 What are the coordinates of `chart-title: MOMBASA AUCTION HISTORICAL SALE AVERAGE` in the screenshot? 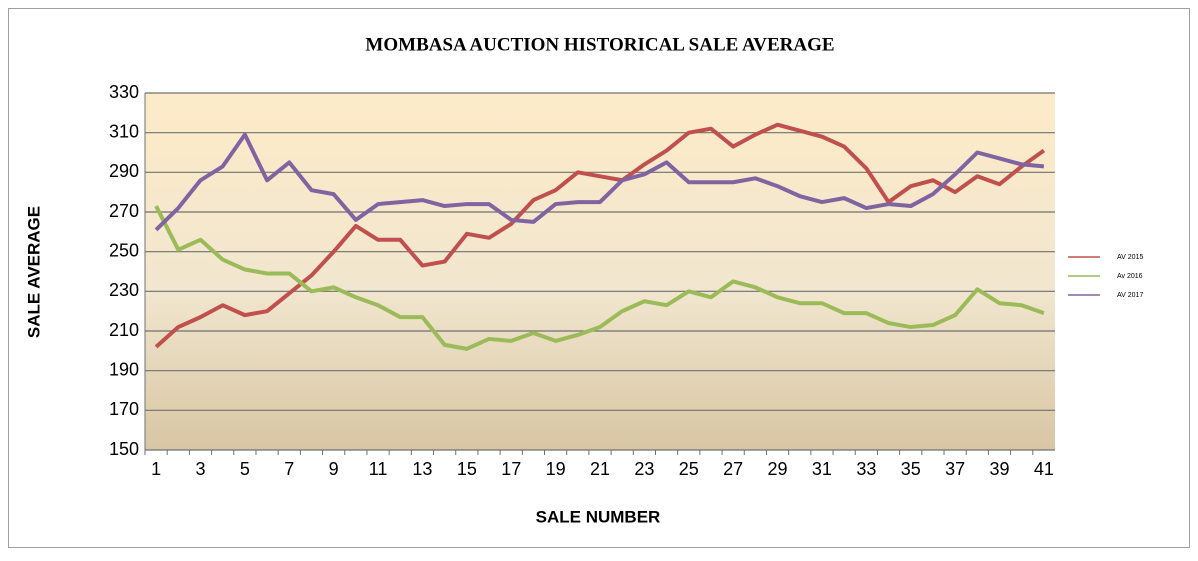 It's located at (599, 44).